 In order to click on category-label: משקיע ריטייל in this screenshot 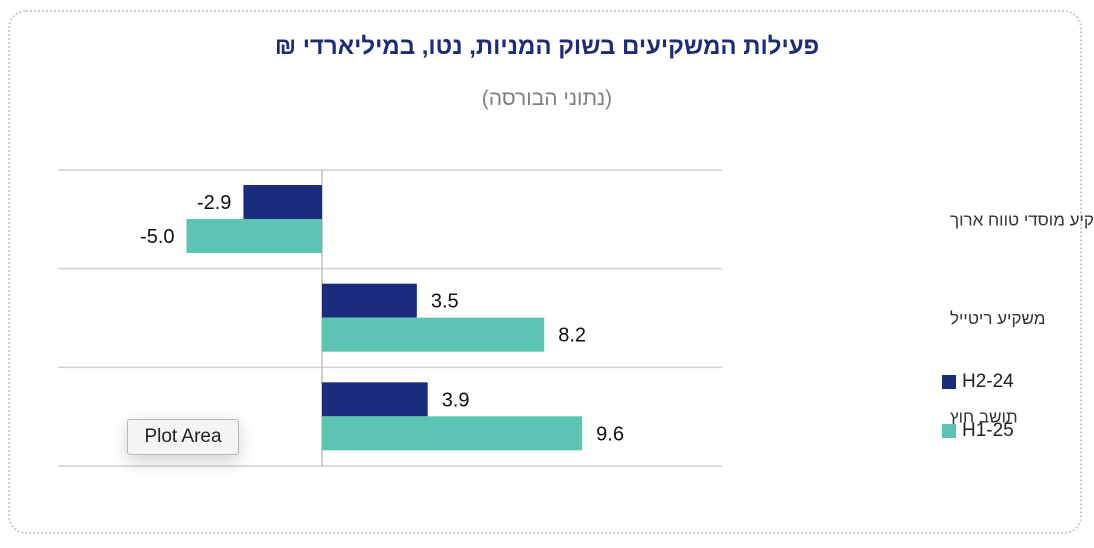, I will do `click(997, 318)`.